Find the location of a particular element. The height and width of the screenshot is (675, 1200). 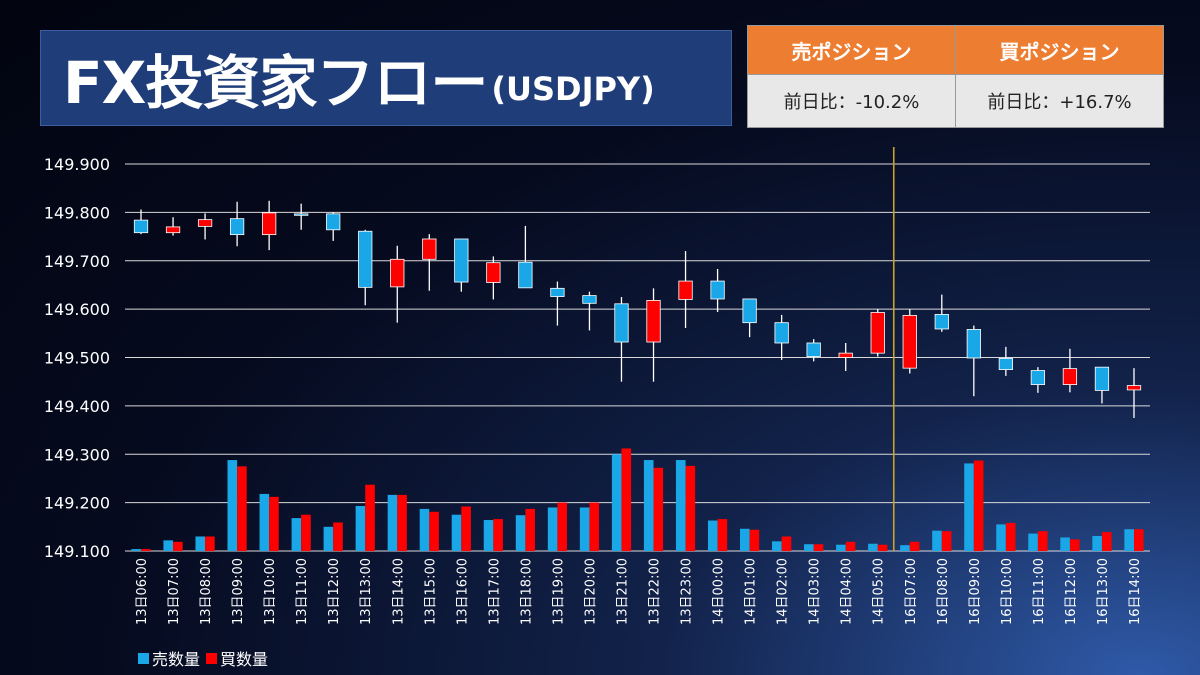

x-tick-label: 16日12:00 is located at coordinates (1071, 591).